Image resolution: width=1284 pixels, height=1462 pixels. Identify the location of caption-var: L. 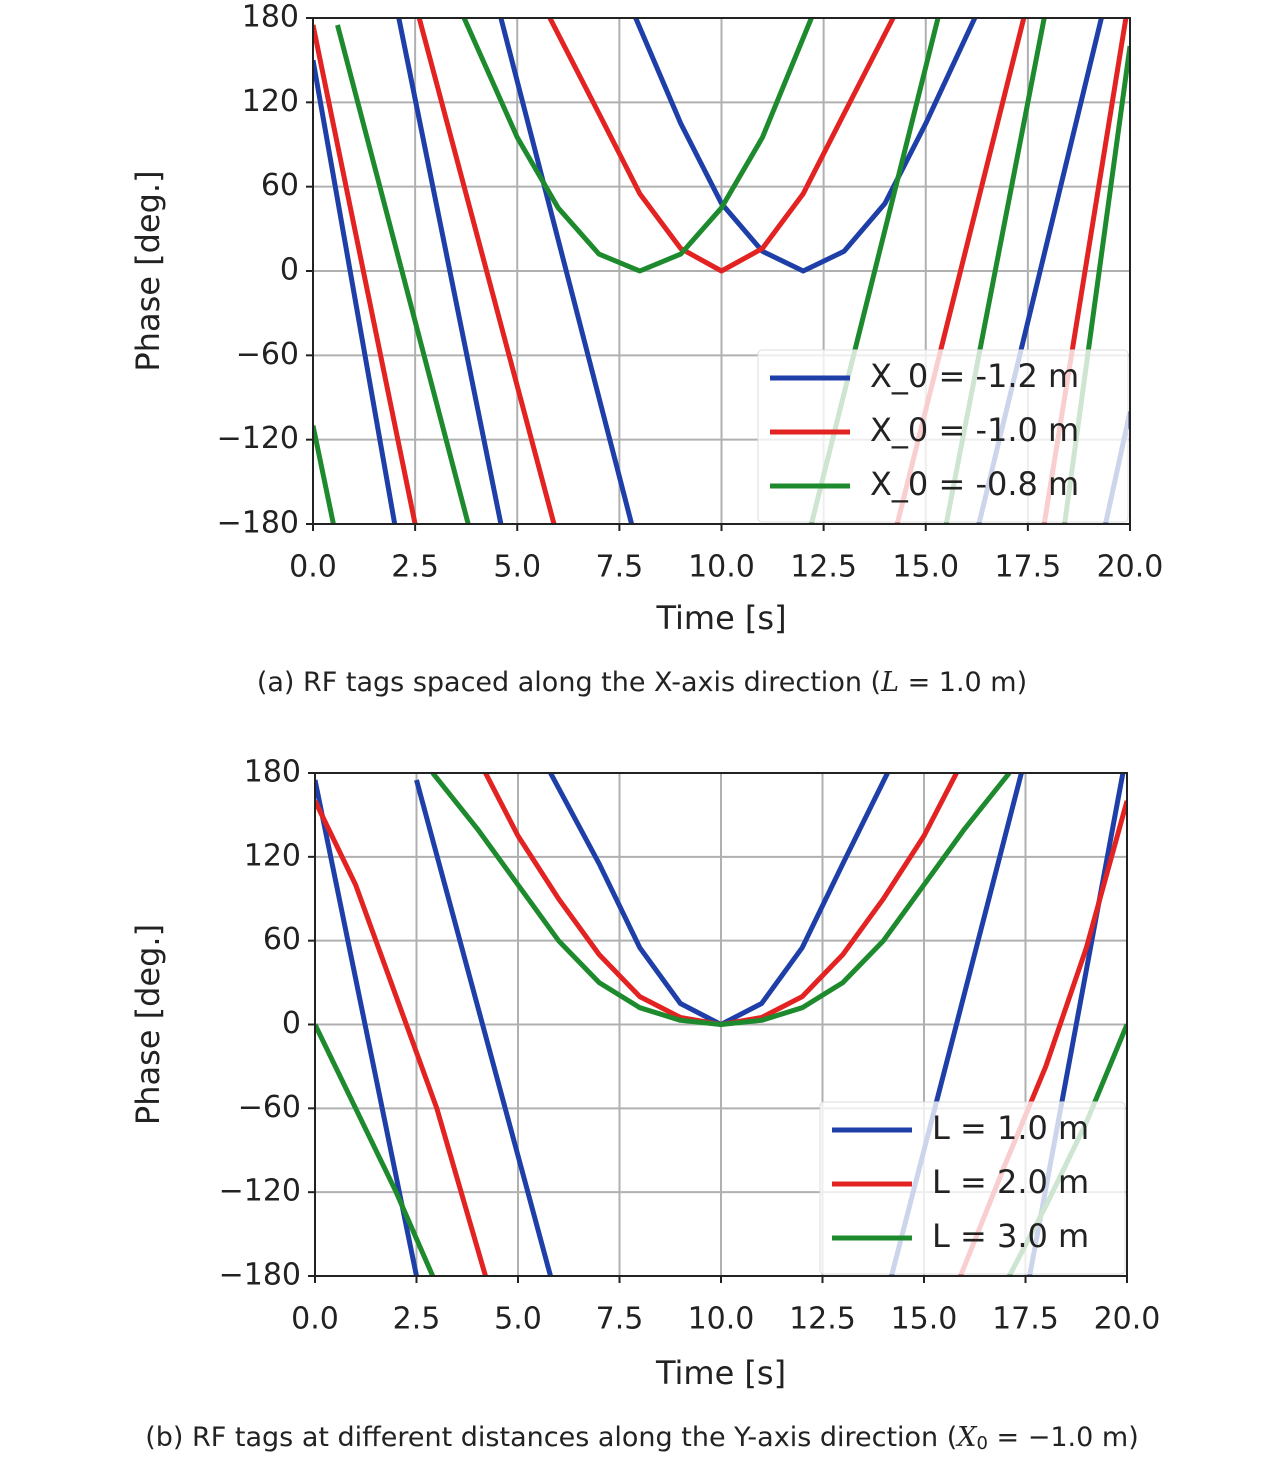
(889, 682).